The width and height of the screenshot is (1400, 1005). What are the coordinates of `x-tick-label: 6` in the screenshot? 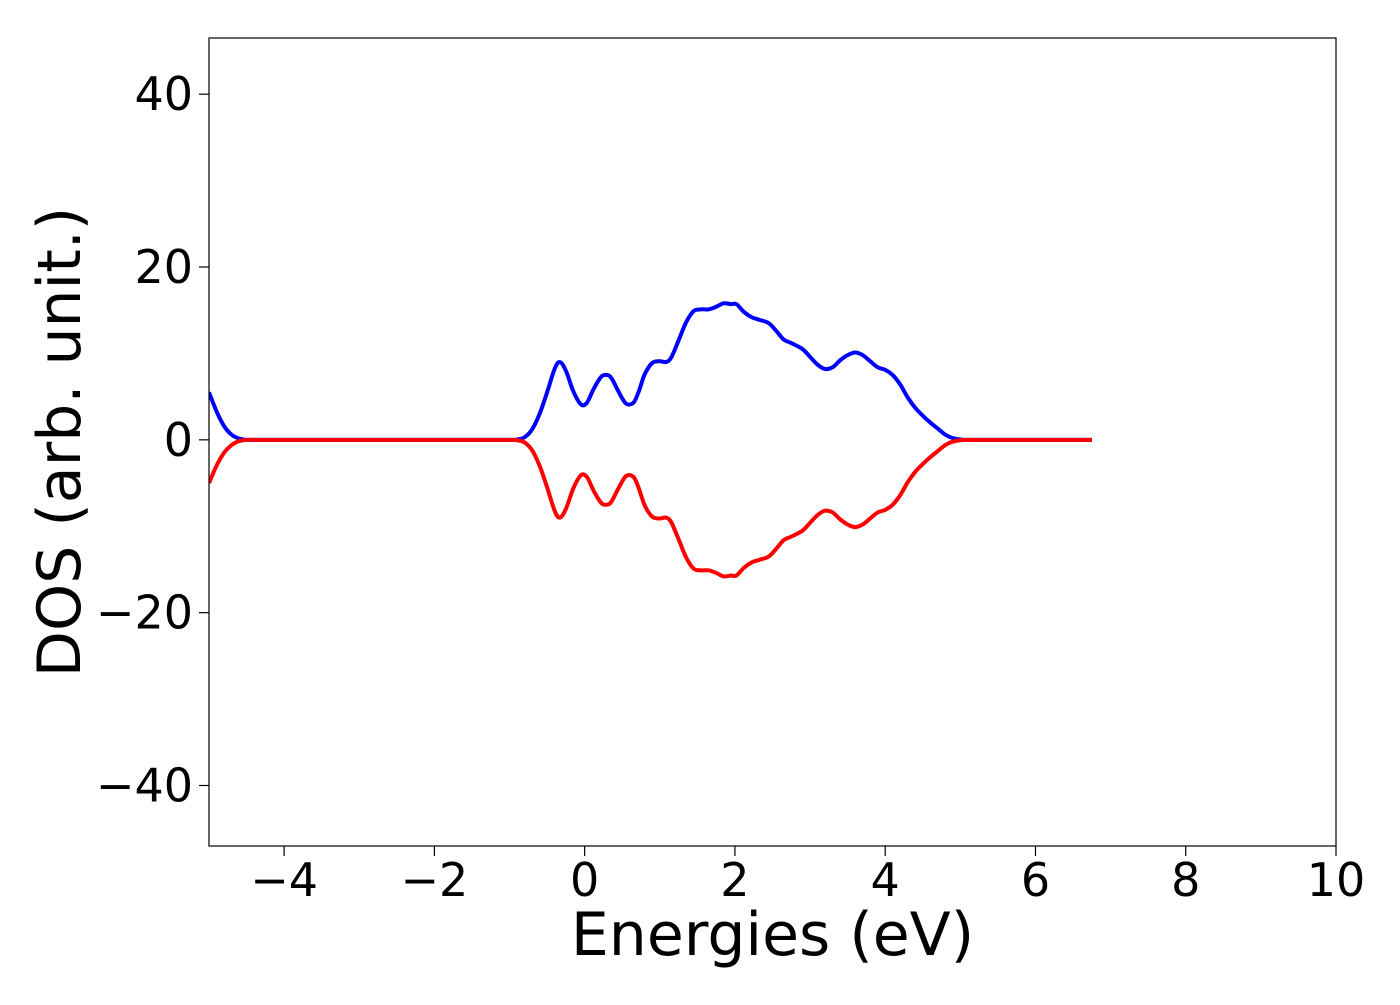 It's located at (1035, 880).